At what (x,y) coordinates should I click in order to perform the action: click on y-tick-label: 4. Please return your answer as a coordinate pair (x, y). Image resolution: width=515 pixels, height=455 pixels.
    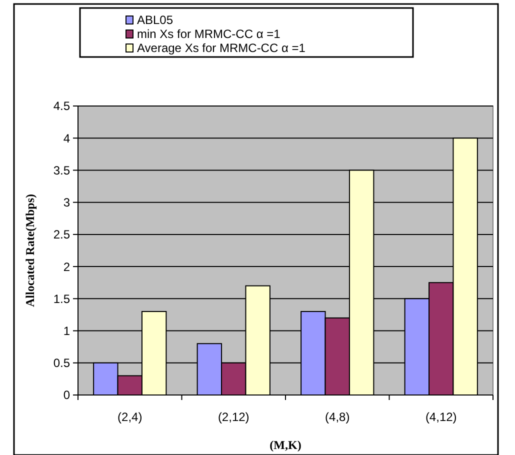
    Looking at the image, I should click on (66, 138).